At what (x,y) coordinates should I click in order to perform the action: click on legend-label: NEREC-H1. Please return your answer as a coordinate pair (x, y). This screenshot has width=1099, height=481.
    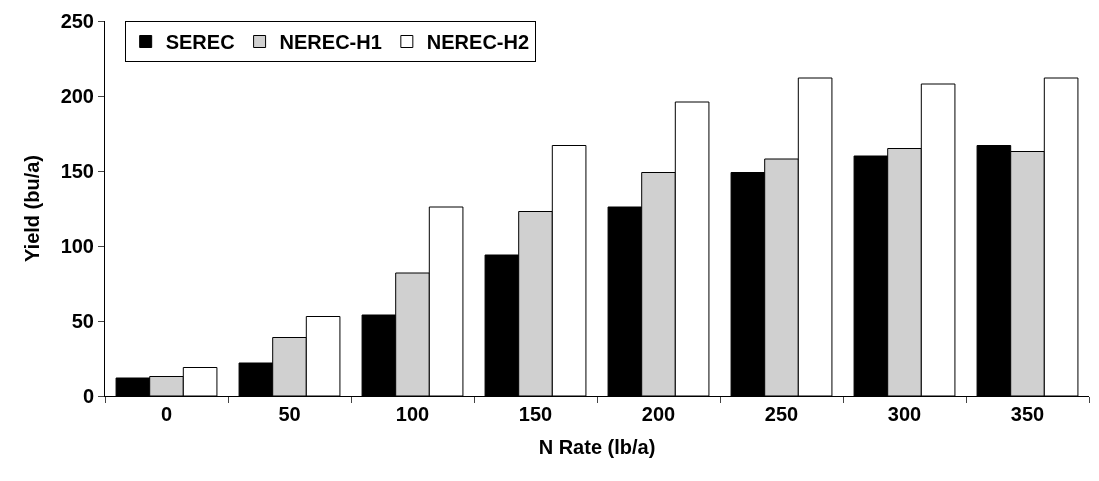
    Looking at the image, I should click on (330, 42).